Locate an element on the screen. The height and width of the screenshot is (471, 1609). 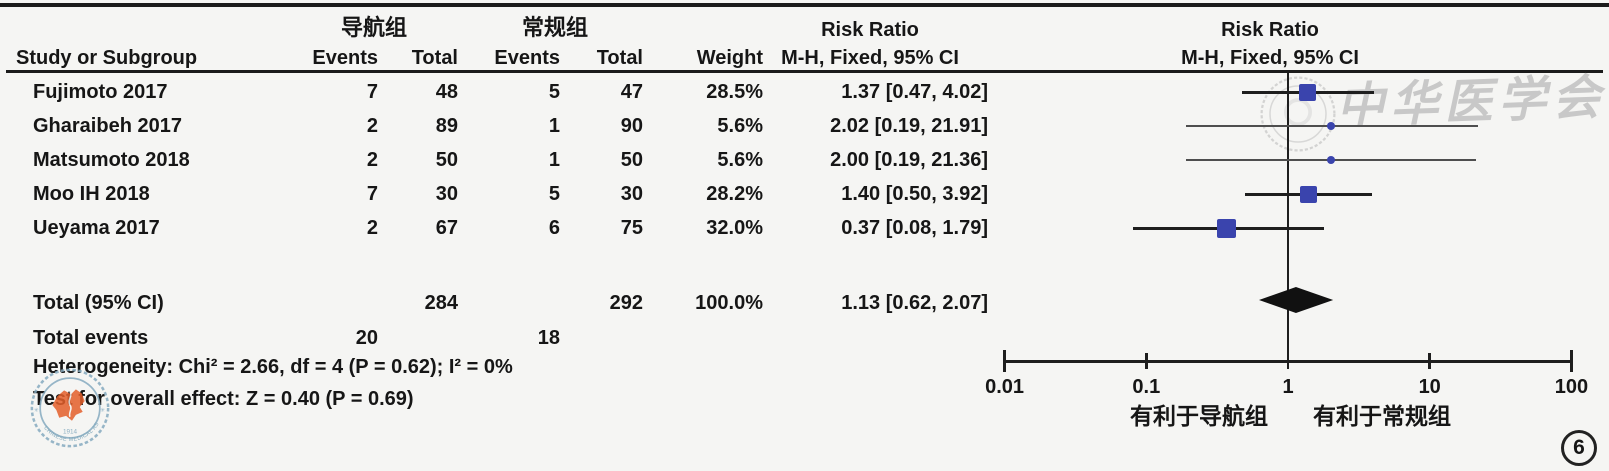
total-rr-ci: 1.13 [0.62, 2.07] is located at coordinates (914, 303).